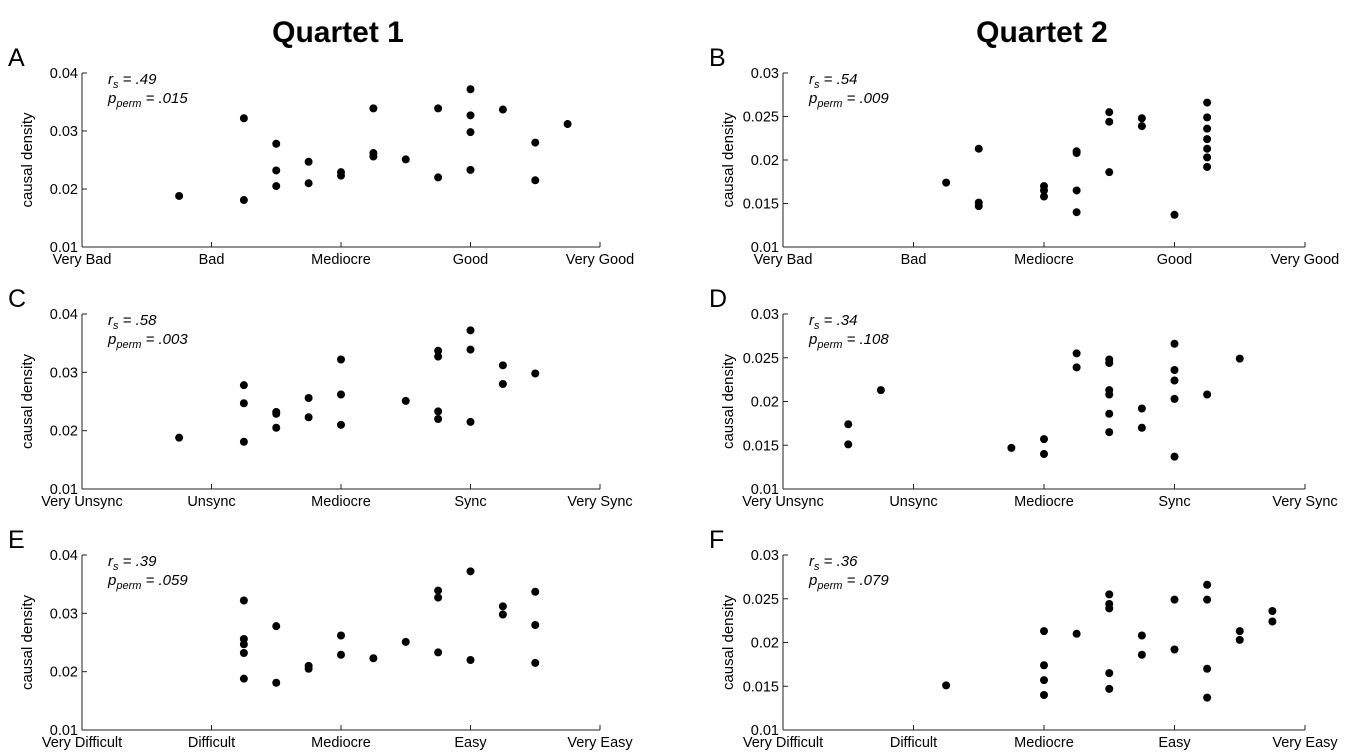  I want to click on svg-text: pperm = .059, so click(147, 582).